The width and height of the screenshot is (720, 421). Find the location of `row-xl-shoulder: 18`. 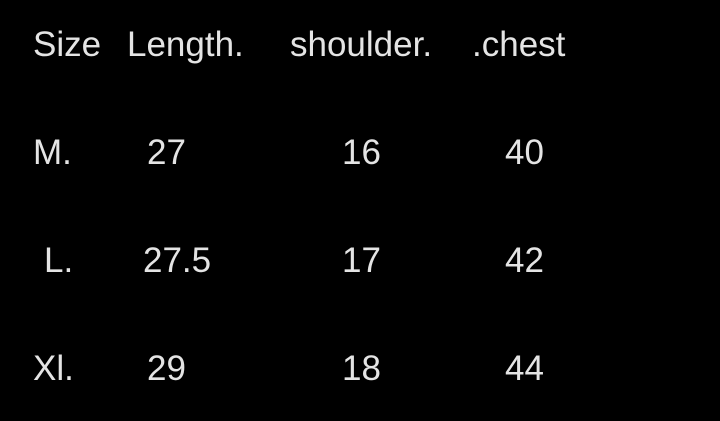

row-xl-shoulder: 18 is located at coordinates (361, 368).